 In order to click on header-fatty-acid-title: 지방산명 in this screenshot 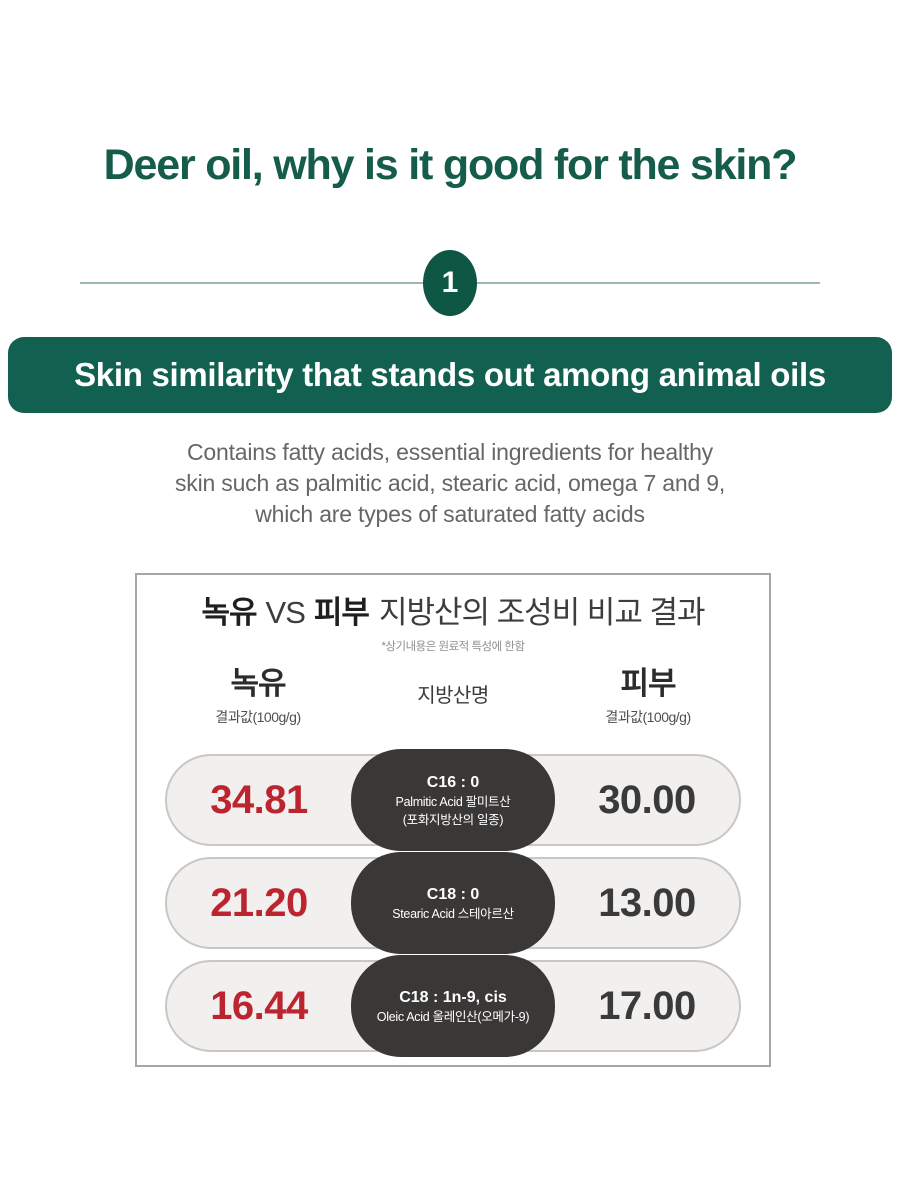, I will do `click(453, 696)`.